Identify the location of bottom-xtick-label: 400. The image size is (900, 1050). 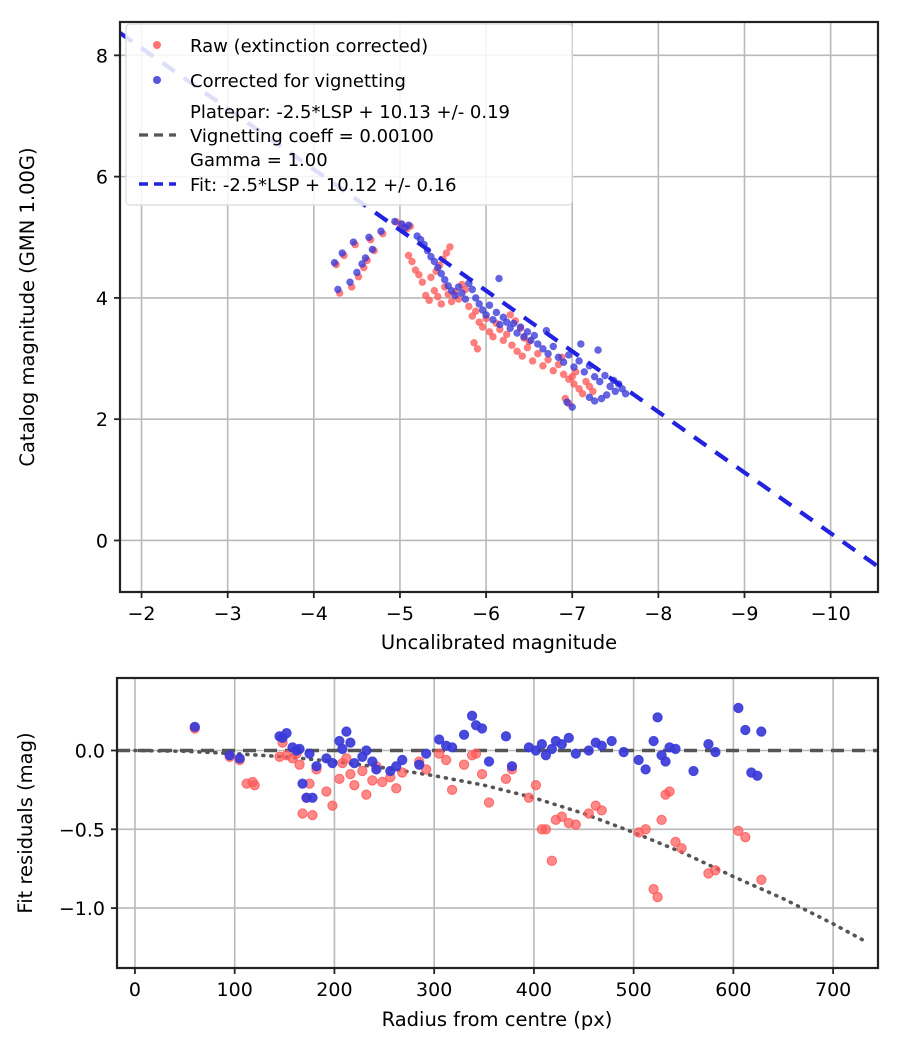
(534, 990).